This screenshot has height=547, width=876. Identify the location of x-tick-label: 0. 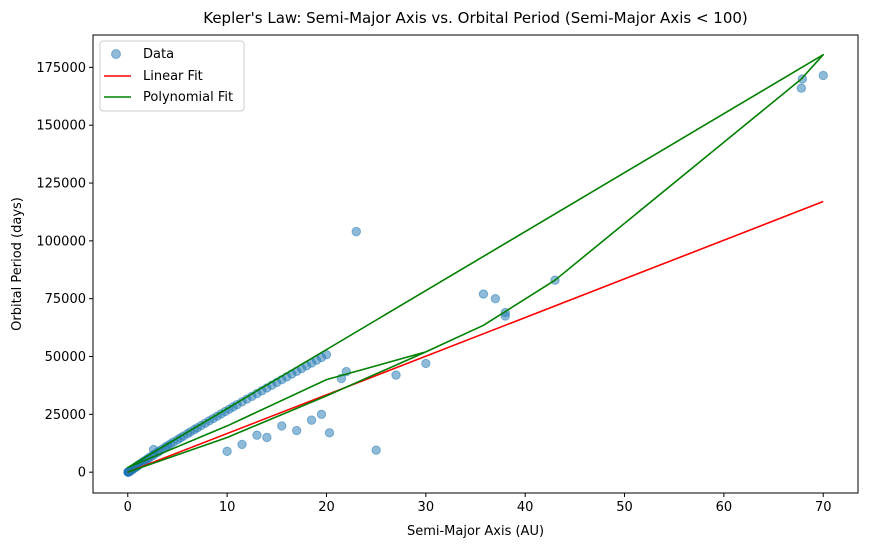
(128, 507).